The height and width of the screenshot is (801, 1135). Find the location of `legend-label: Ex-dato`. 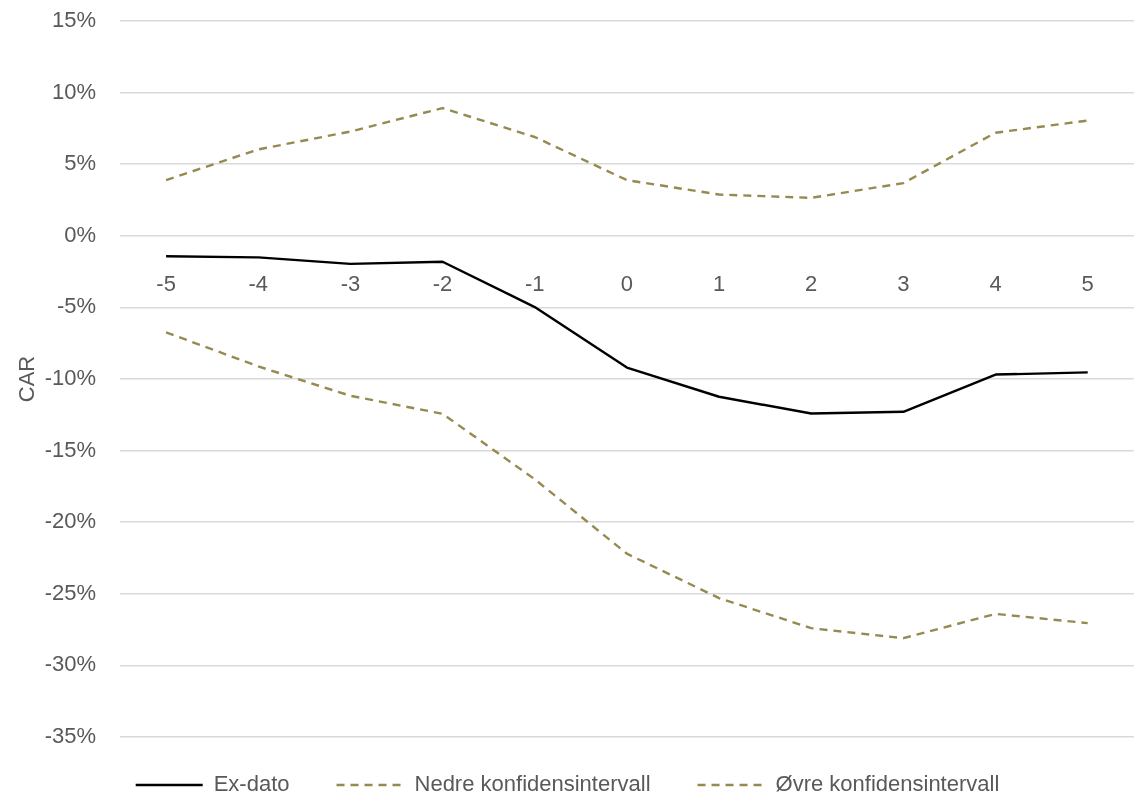

legend-label: Ex-dato is located at coordinates (251, 784).